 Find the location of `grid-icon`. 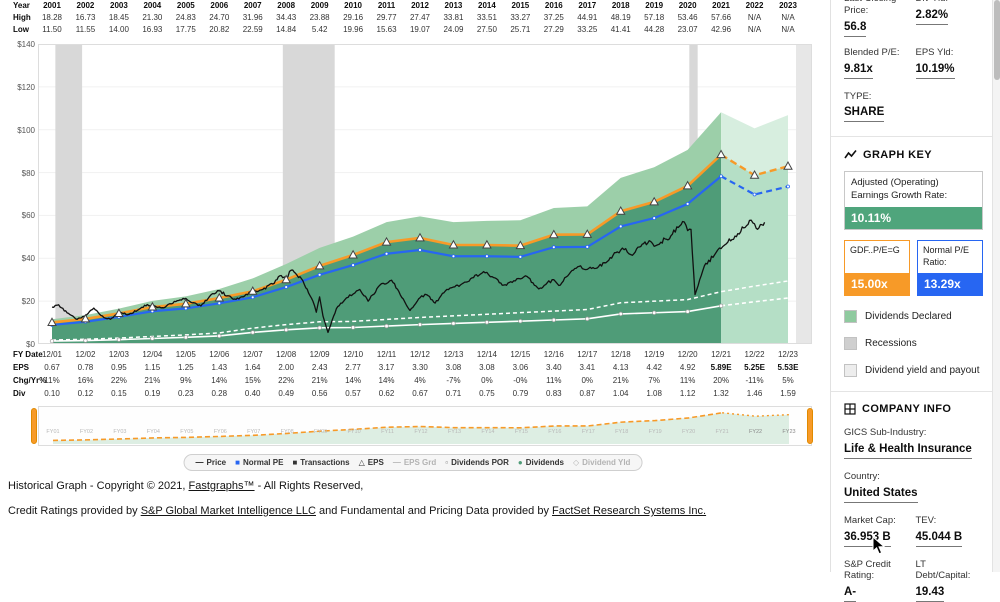

grid-icon is located at coordinates (850, 409).